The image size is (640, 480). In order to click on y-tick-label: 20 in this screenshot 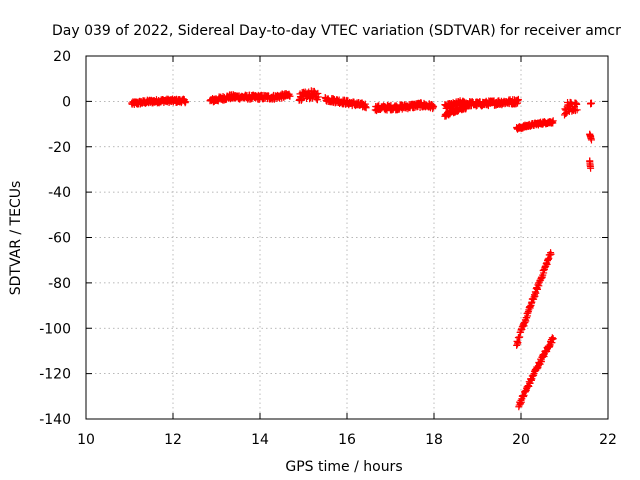, I will do `click(62, 57)`.